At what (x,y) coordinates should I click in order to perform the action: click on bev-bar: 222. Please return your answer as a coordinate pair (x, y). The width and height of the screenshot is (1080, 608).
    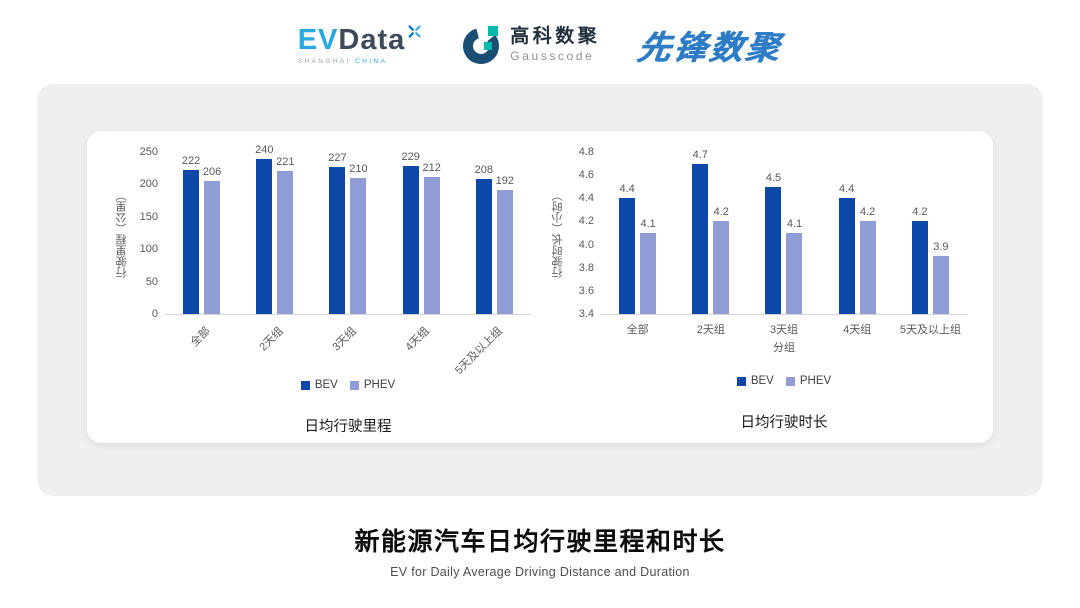
    Looking at the image, I should click on (191, 234).